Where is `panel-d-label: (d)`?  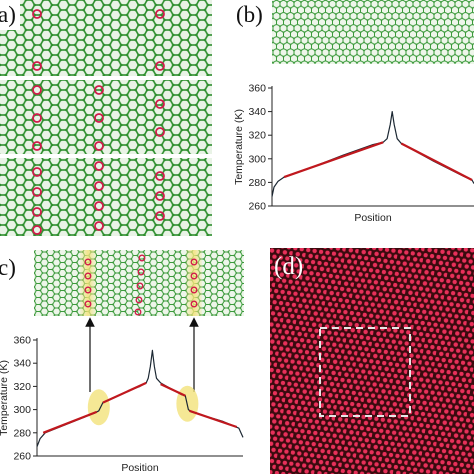 panel-d-label: (d) is located at coordinates (288, 266).